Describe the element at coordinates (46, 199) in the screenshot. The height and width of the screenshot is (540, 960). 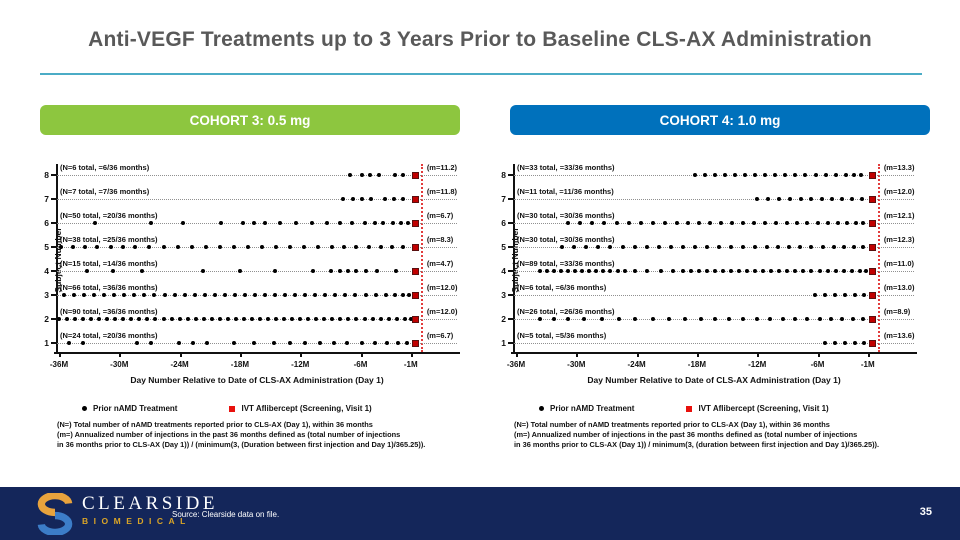
I see `y-tick-label: 7` at that location.